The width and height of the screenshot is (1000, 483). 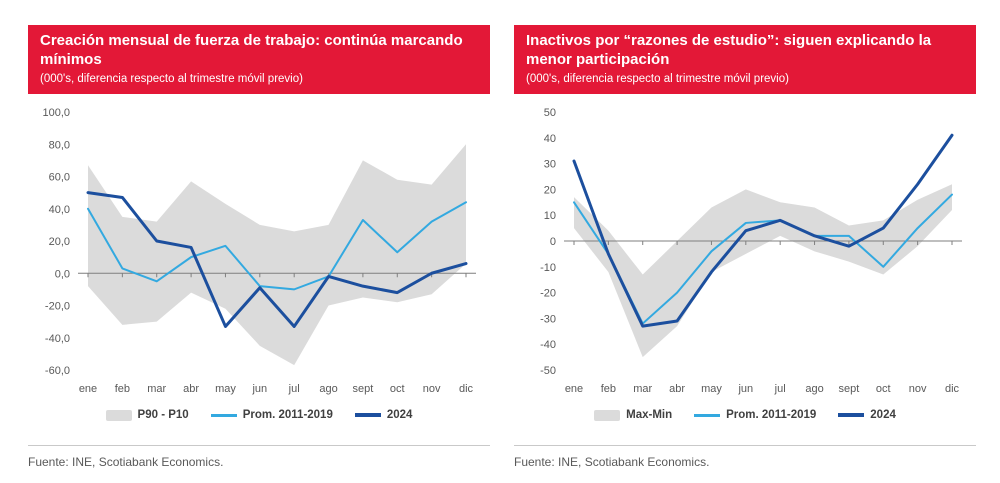 I want to click on chart-legend: P90 - P10 Prom. 2011-2019 2024, so click(x=259, y=415).